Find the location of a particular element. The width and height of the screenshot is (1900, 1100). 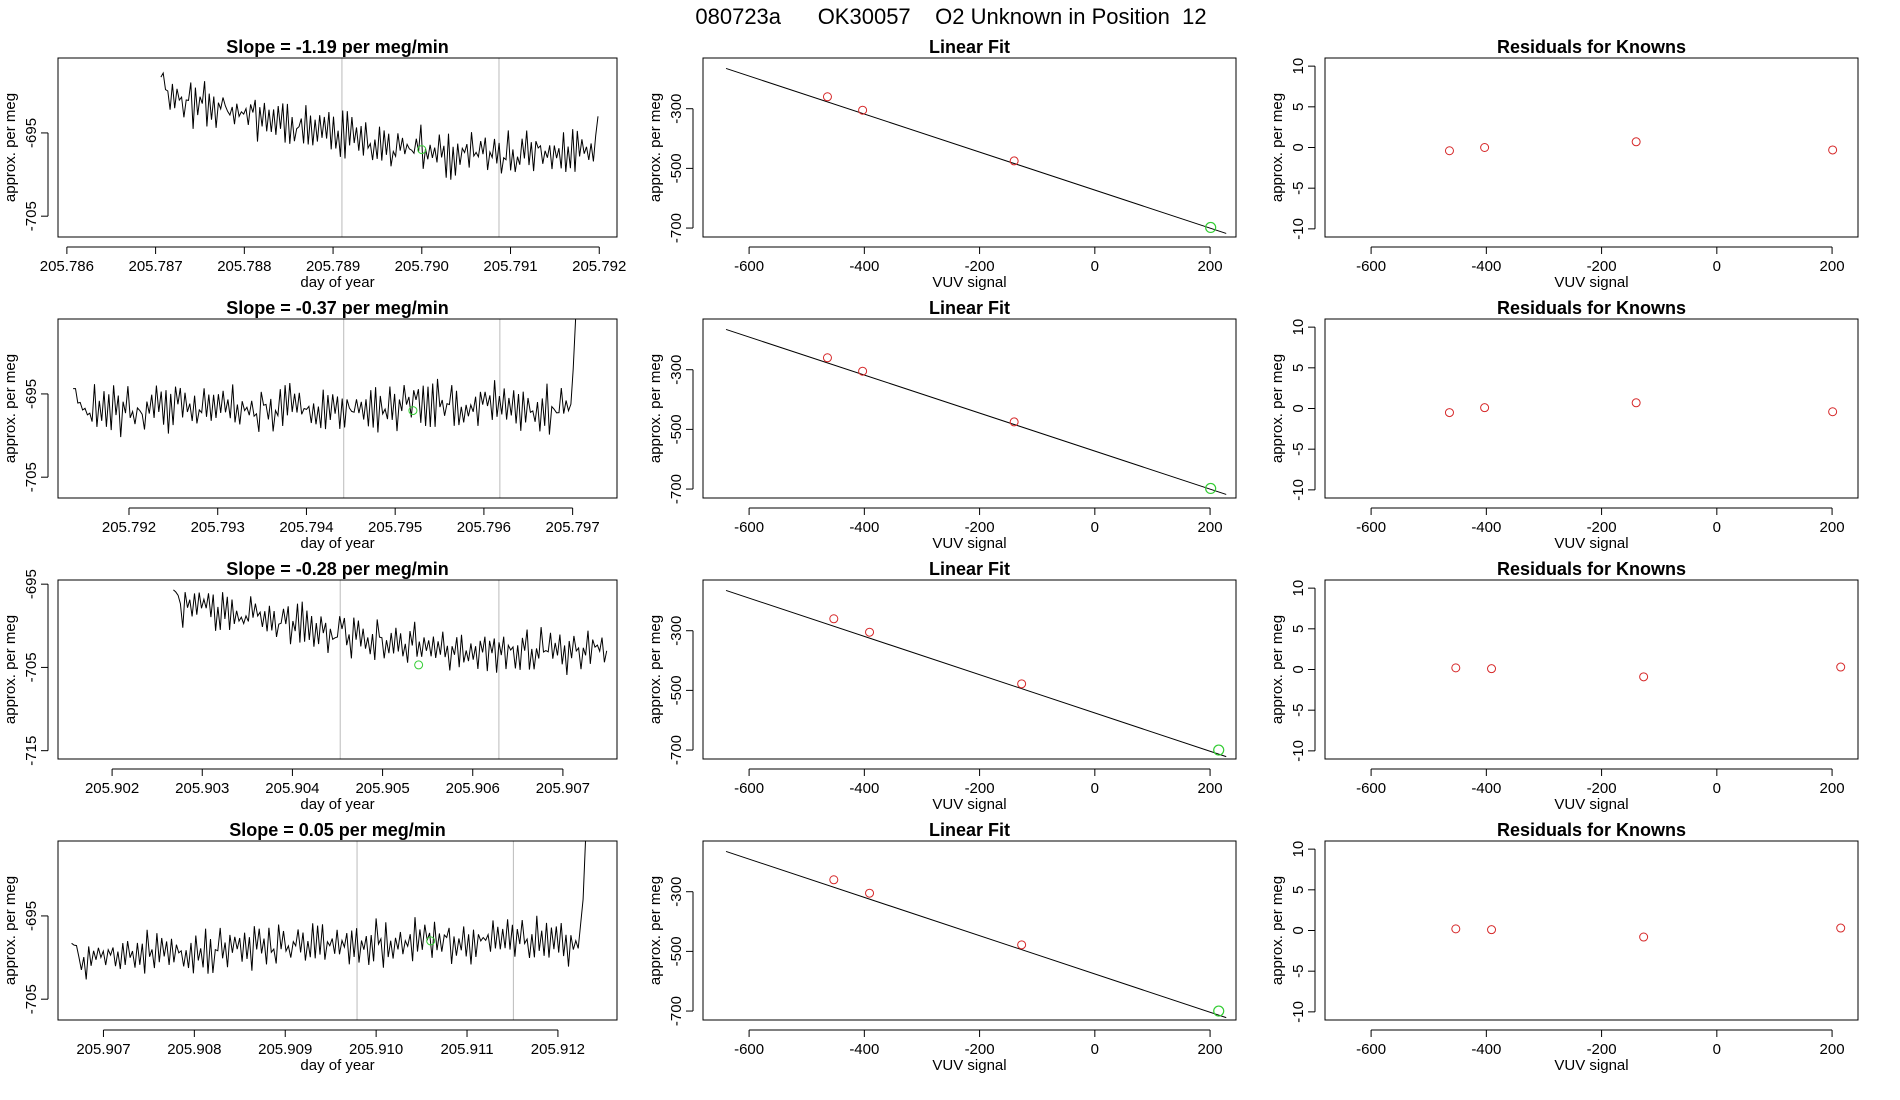

x-tick-label: 205.786 is located at coordinates (67, 266).